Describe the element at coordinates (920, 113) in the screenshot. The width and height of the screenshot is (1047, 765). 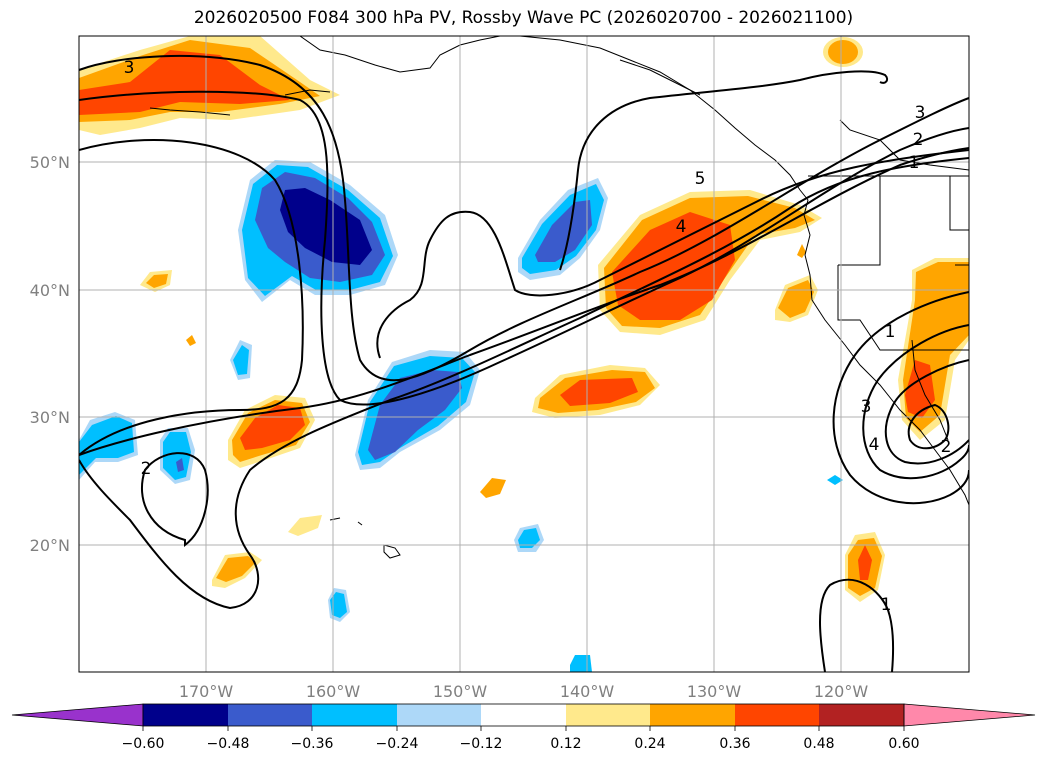
I see `contour-label-3-east: 3` at that location.